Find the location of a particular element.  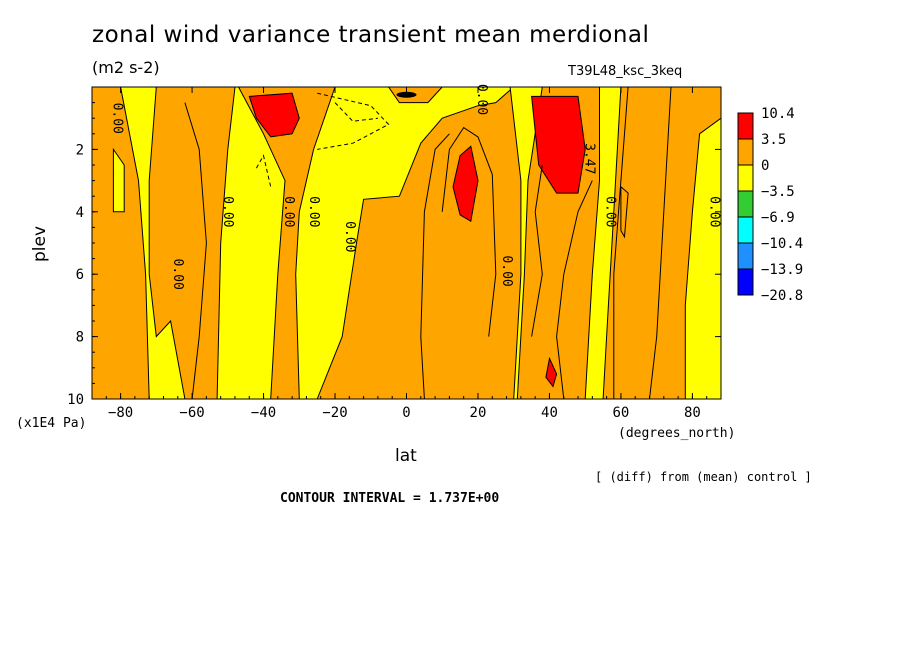

y-tick-label-0: 2 is located at coordinates (80, 150).